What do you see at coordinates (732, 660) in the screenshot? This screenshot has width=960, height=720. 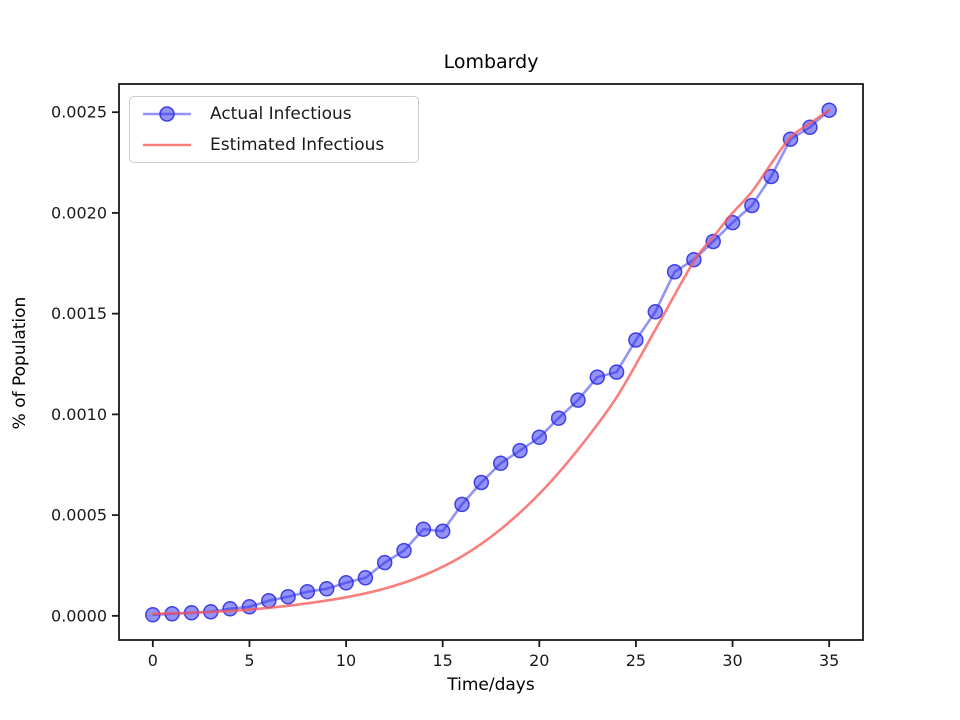 I see `x-tick-label: 30` at bounding box center [732, 660].